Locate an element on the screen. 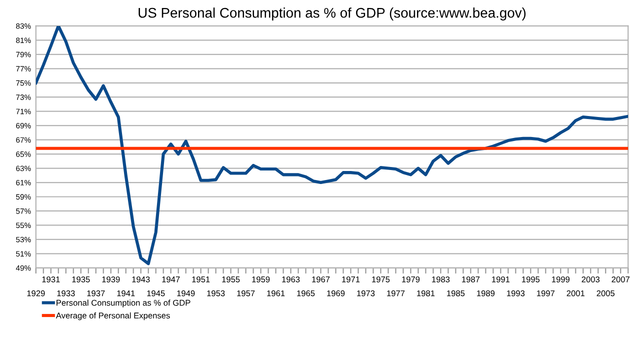 The width and height of the screenshot is (630, 337). x-tick-label: 1929 is located at coordinates (36, 293).